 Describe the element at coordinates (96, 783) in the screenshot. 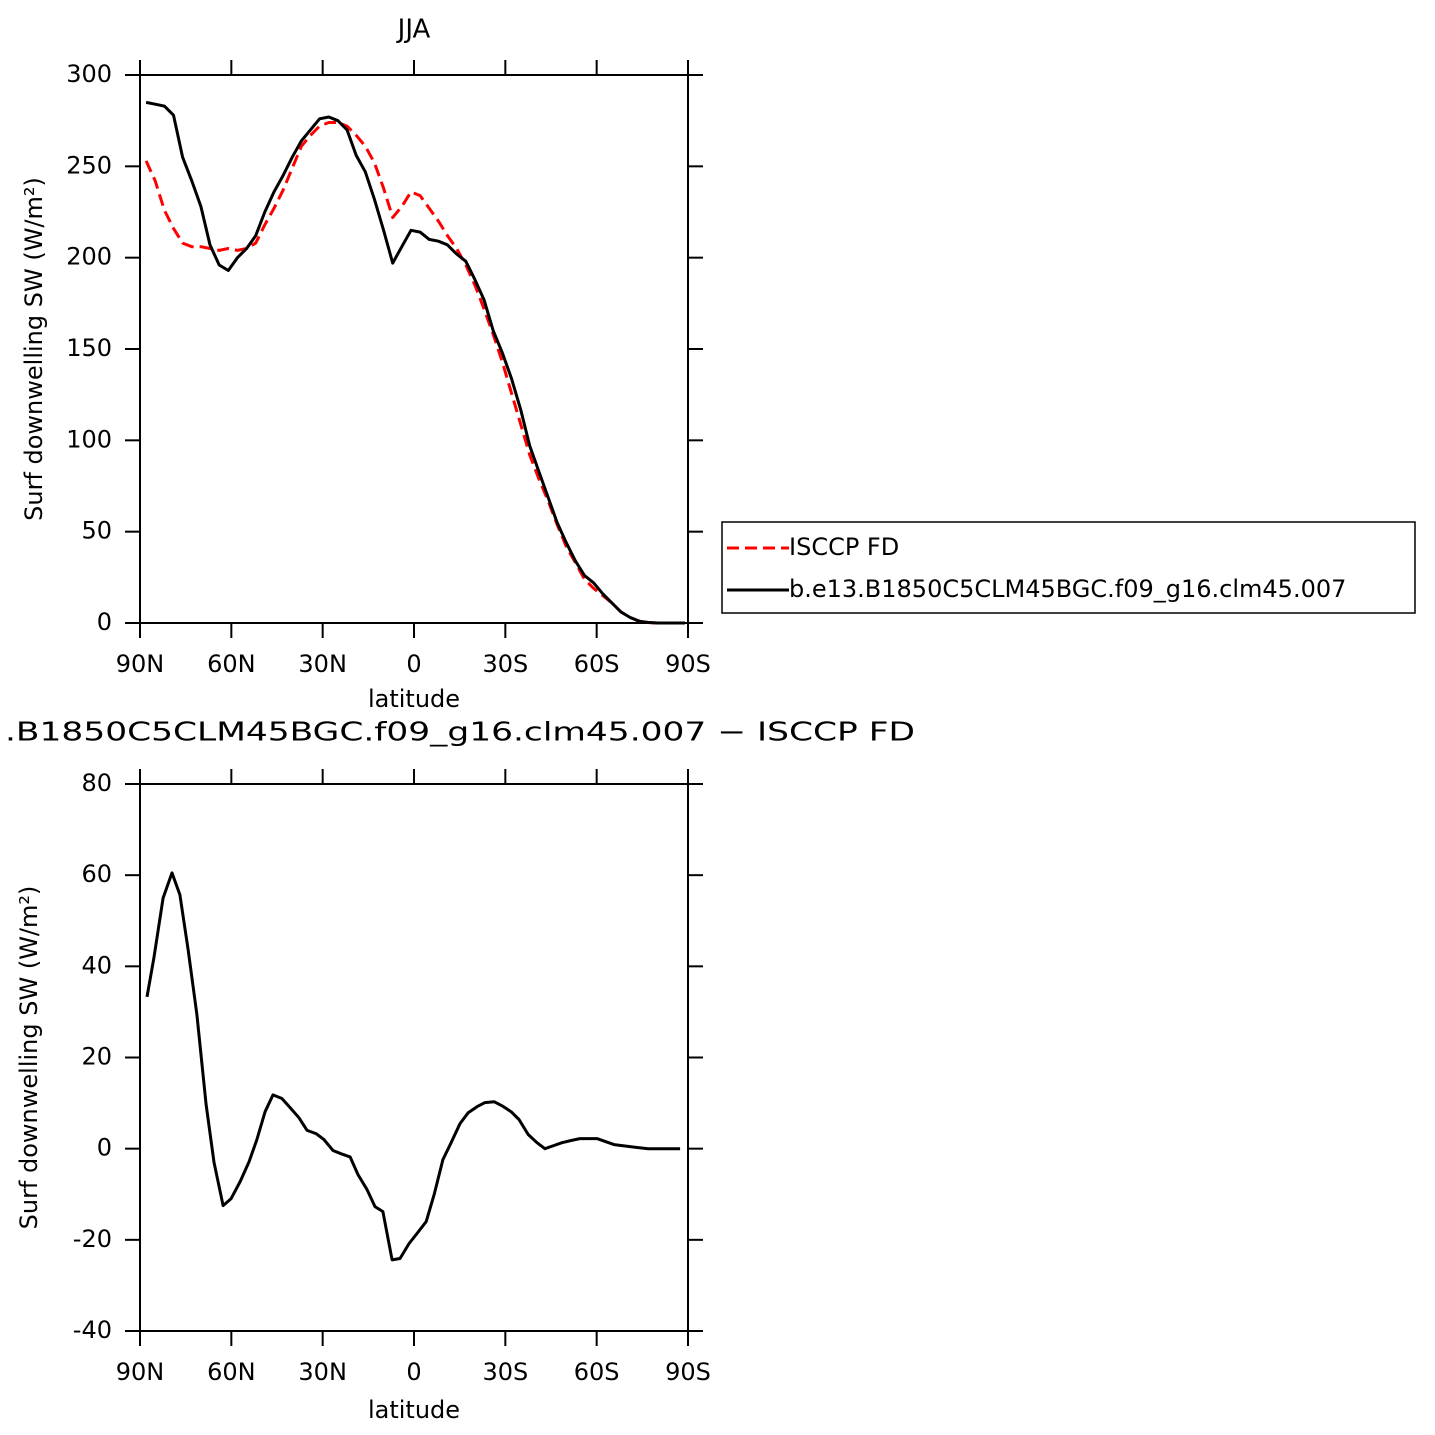

I see `y-tick-label: 80` at that location.